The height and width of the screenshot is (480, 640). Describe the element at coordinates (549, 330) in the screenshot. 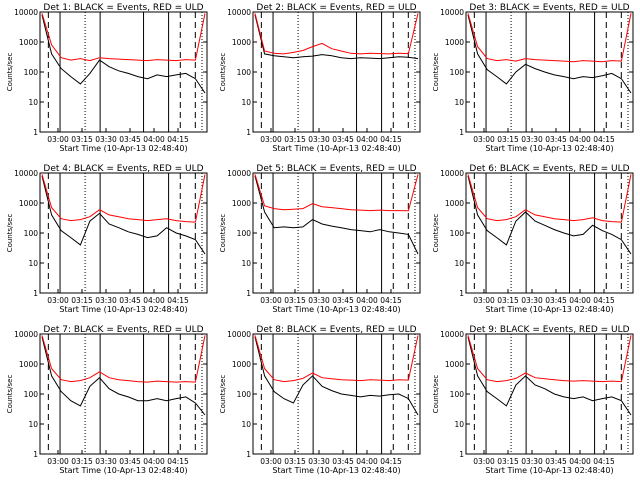

I see `plot-title: Det 9: BLACK = Events, RED = ULD` at that location.